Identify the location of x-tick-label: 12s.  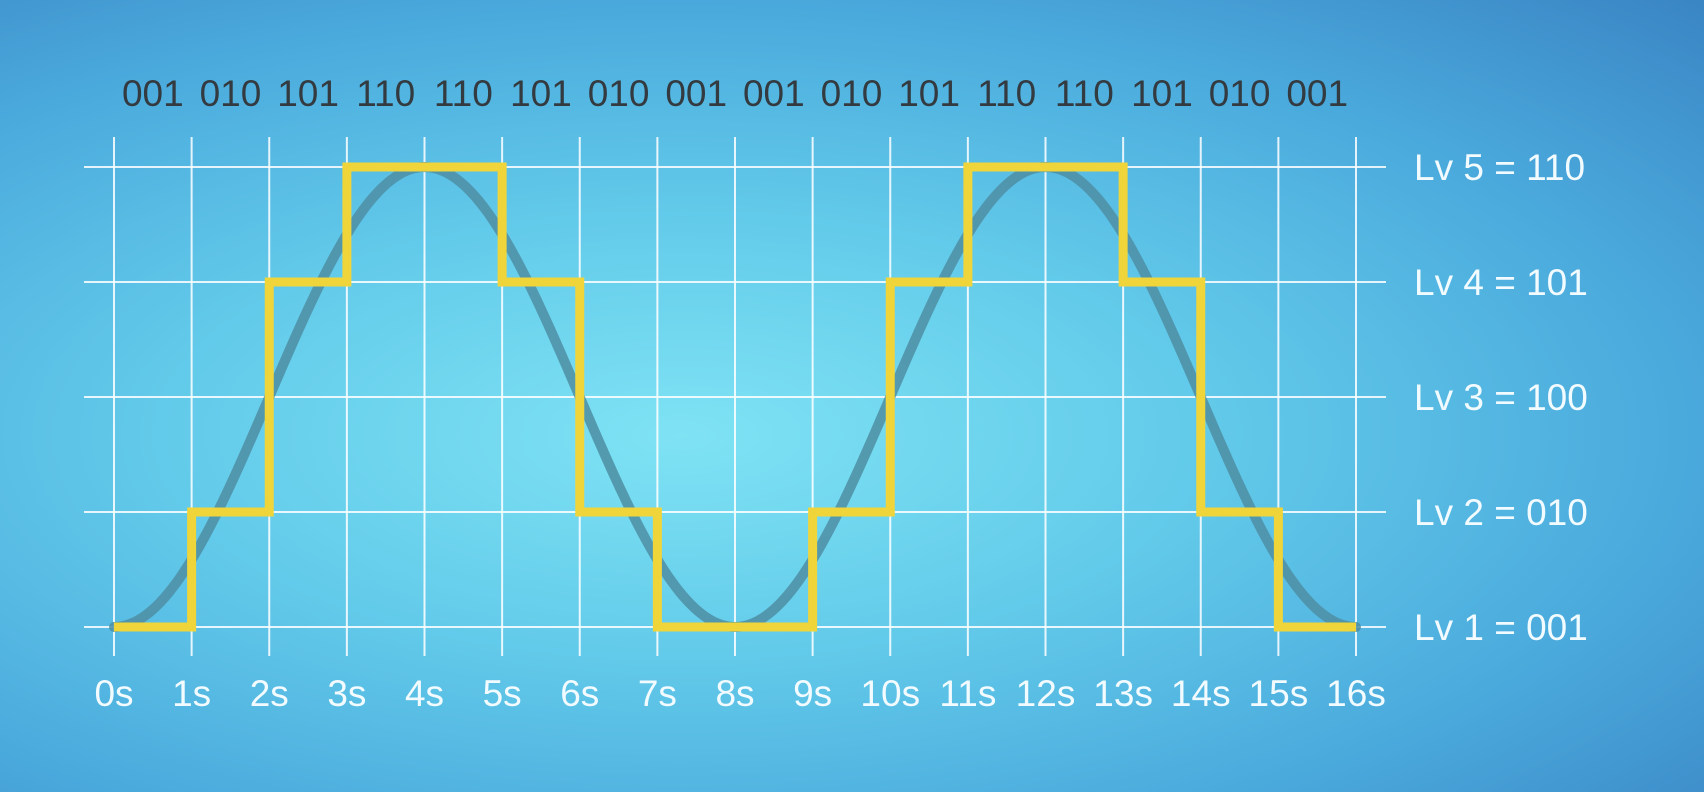
(1046, 693).